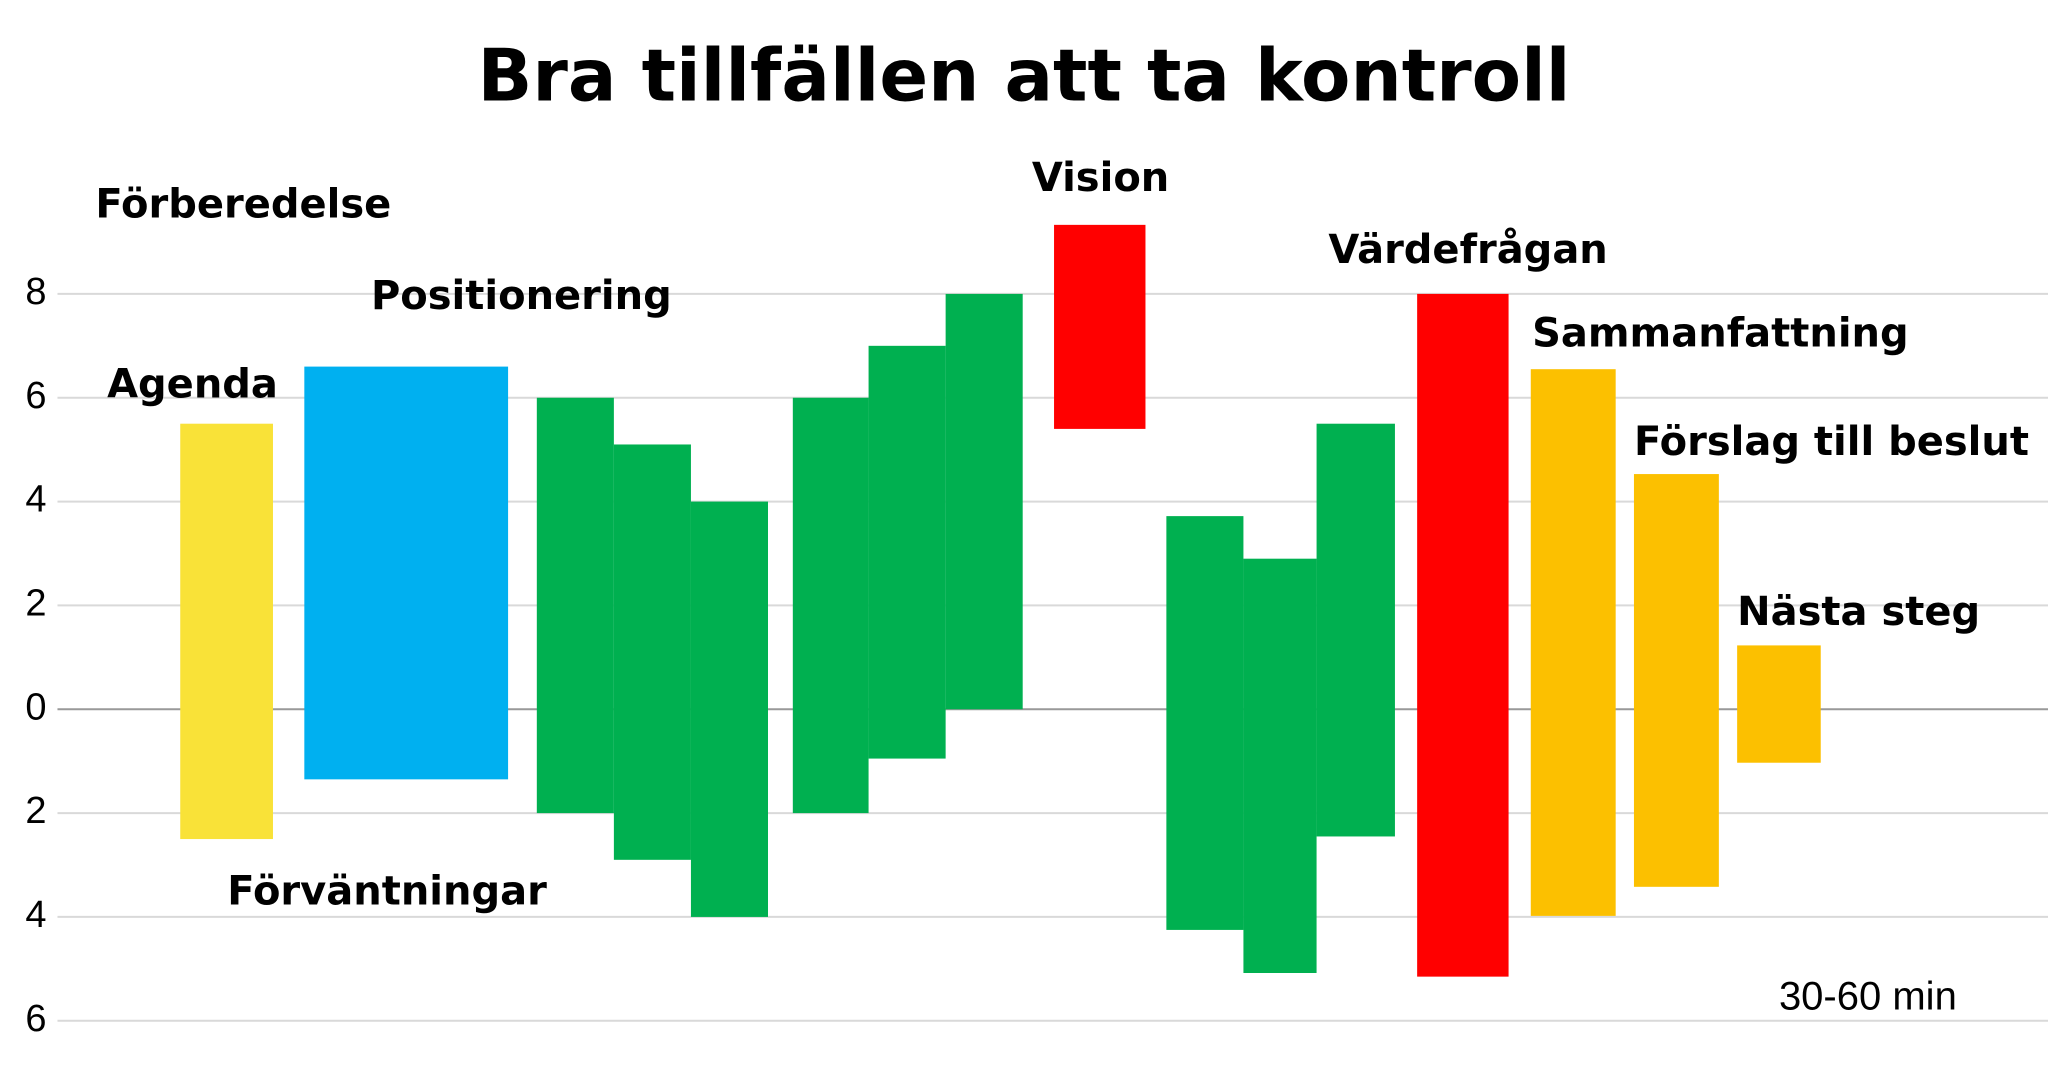  I want to click on annotation: Sammanfattning, so click(1720, 334).